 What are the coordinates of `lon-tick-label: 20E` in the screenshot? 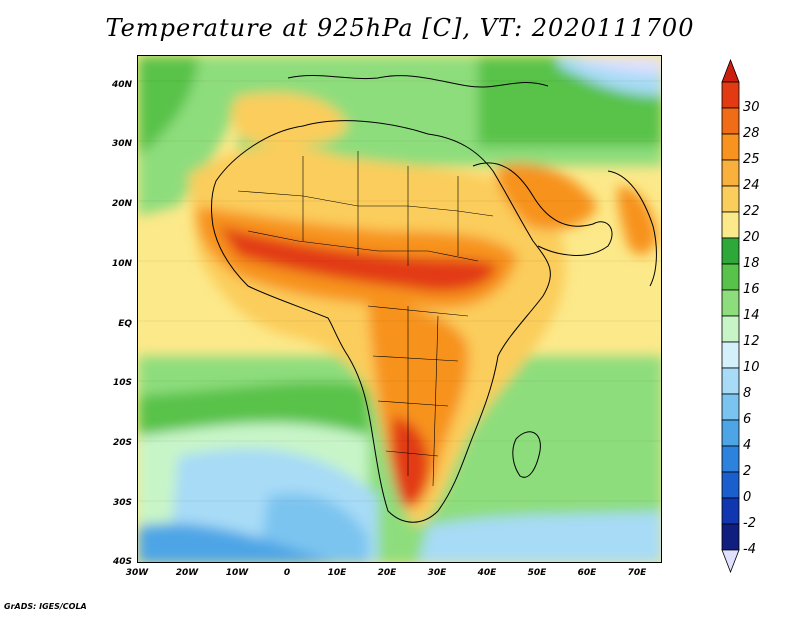 It's located at (387, 573).